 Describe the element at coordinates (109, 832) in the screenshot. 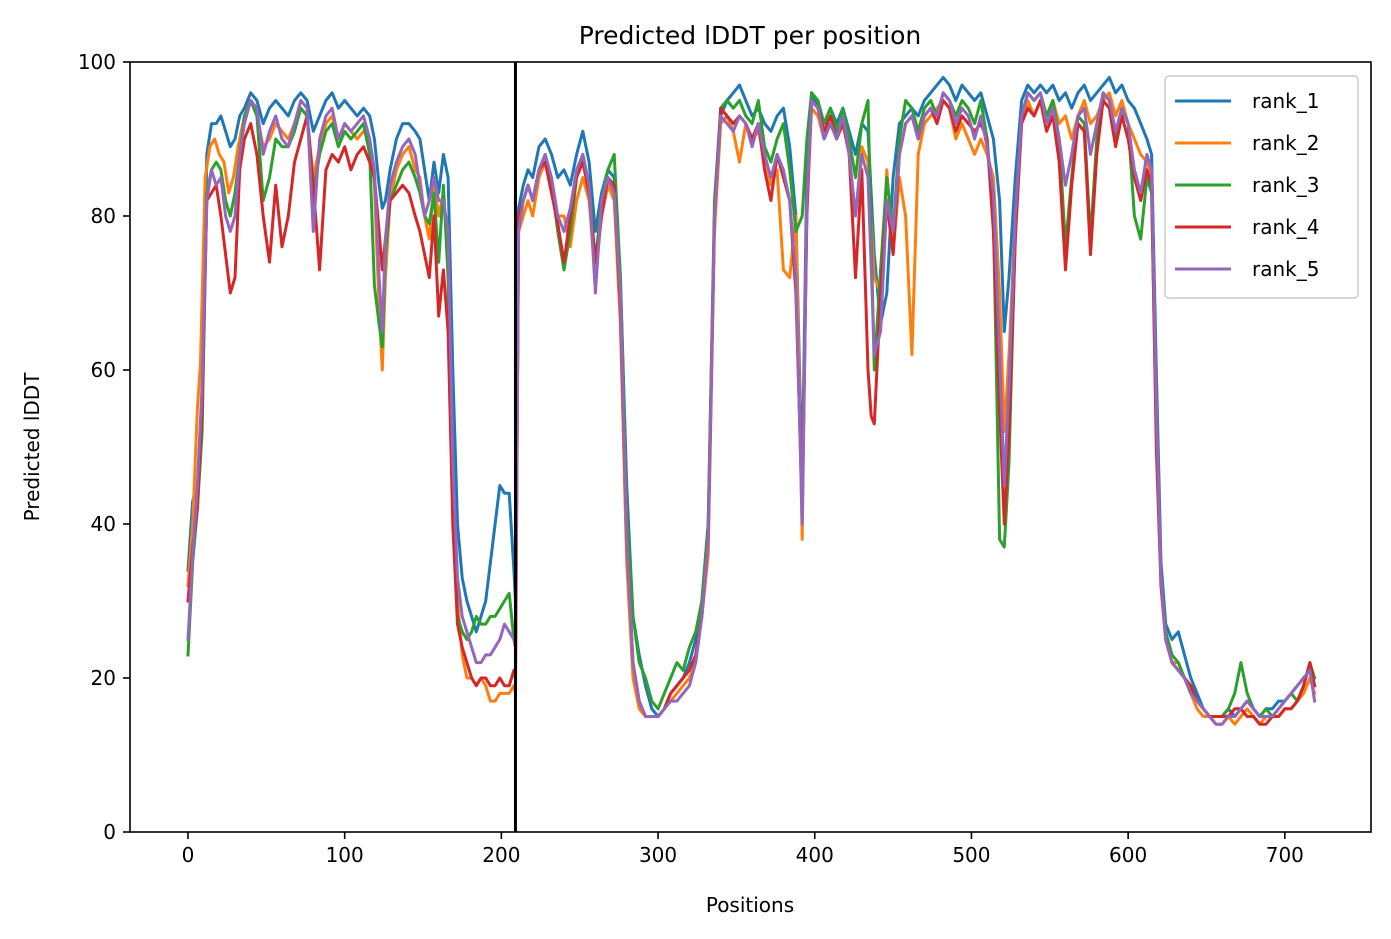

I see `y-tick-label: 0` at that location.